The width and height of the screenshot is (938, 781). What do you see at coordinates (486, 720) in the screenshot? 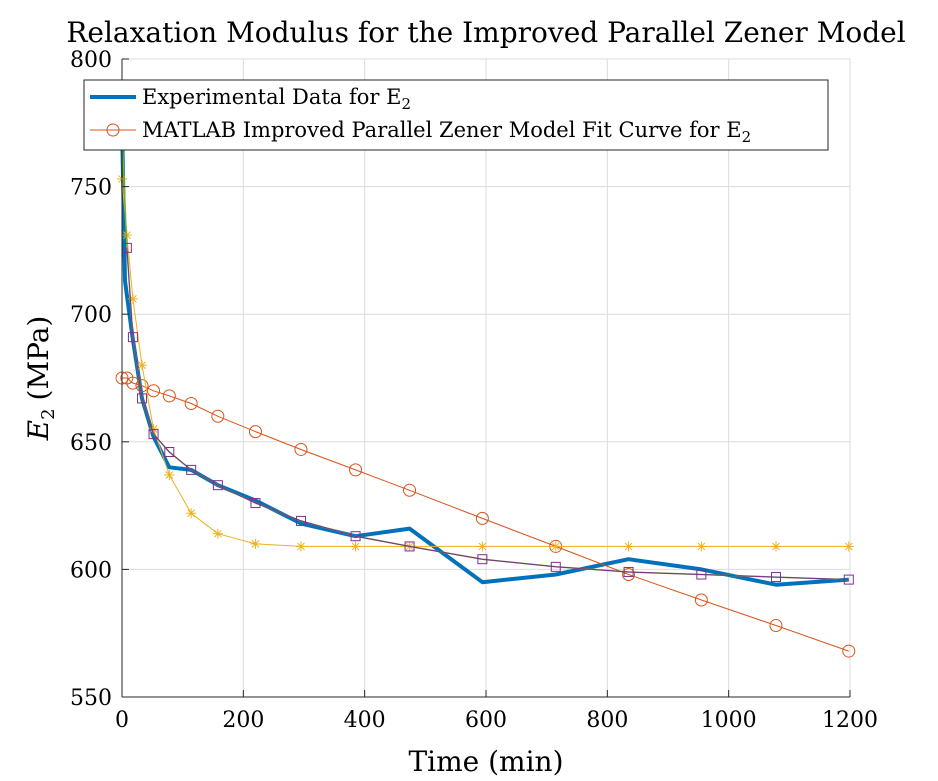
I see `x-tick-label: 600` at bounding box center [486, 720].